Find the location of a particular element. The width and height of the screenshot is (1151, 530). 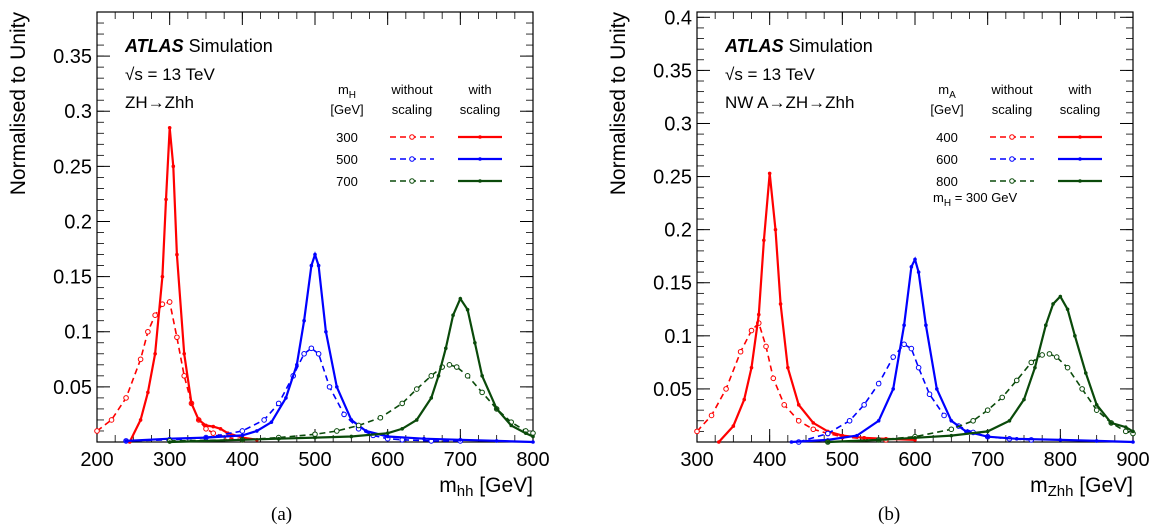

x-tick-label: 600 is located at coordinates (914, 460).